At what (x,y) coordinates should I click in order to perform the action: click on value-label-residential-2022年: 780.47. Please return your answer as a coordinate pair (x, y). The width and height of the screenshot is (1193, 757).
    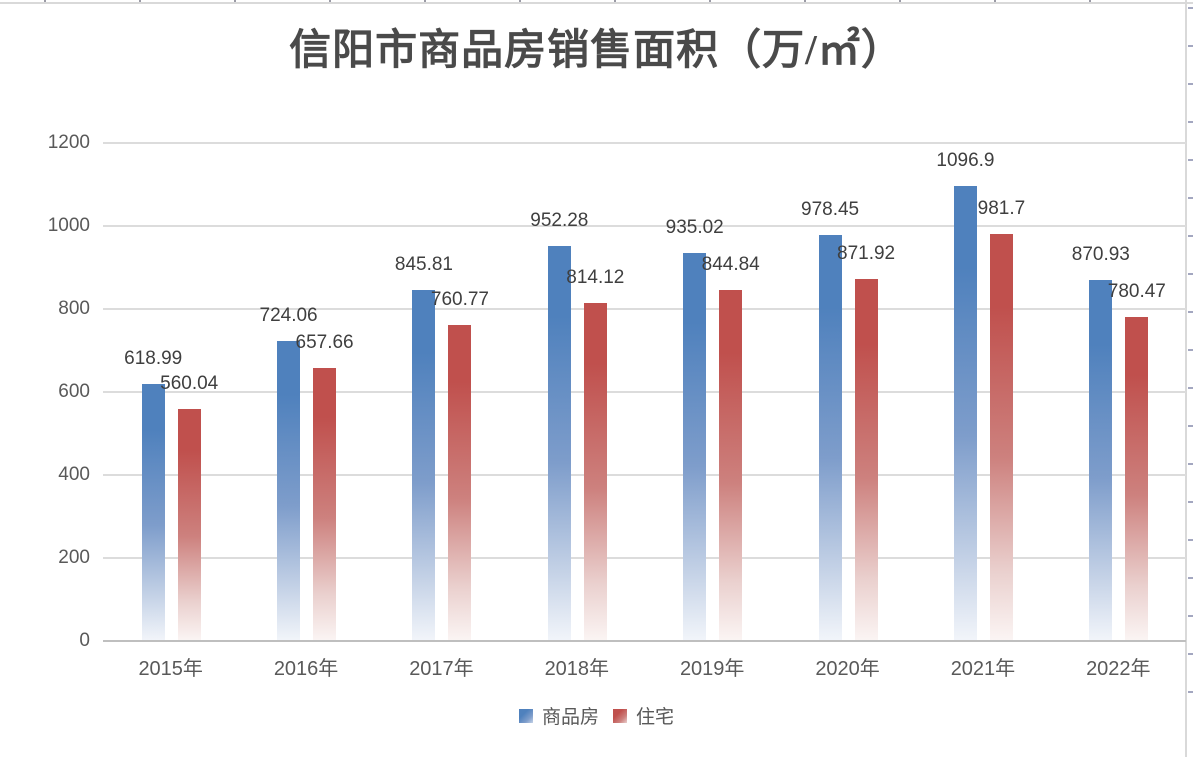
    Looking at the image, I should click on (1136, 292).